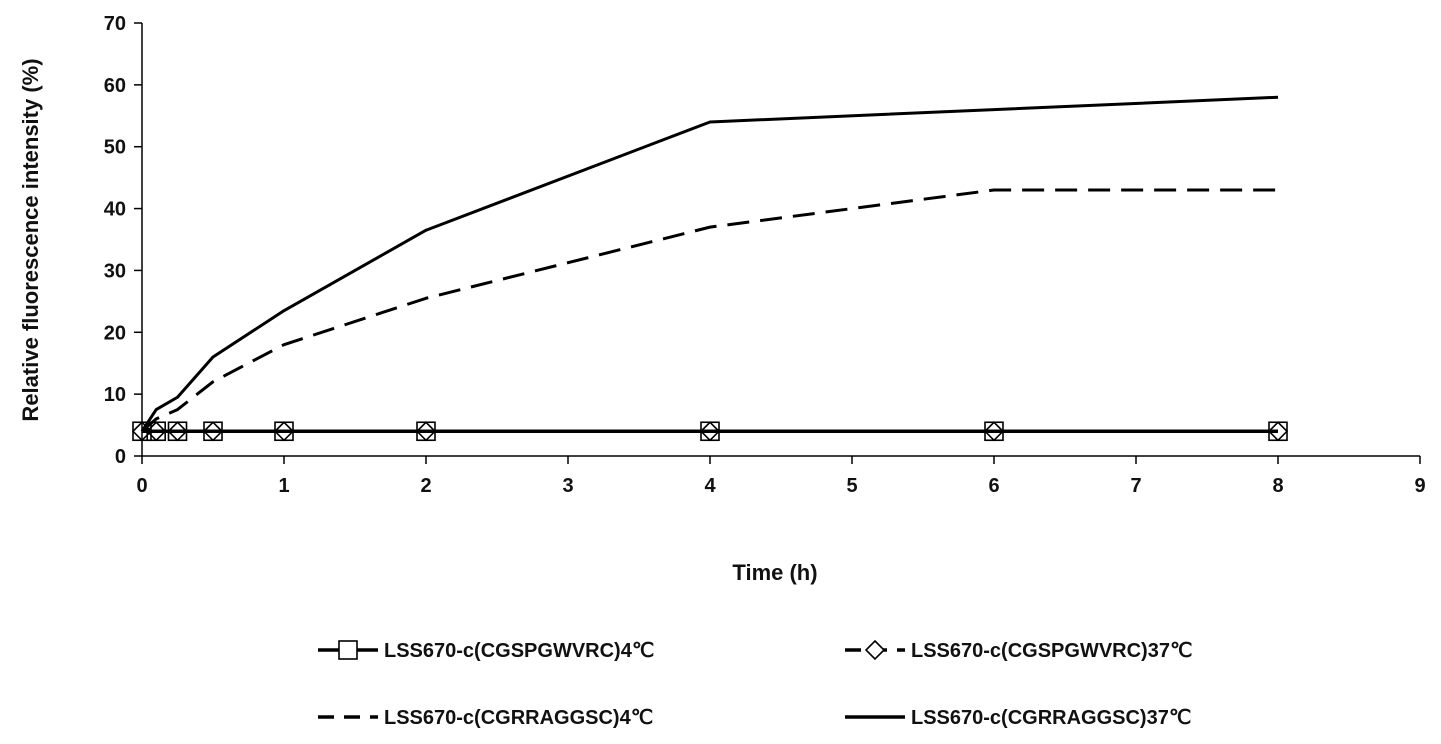 This screenshot has height=744, width=1441. I want to click on legend-item: LSS670-c(CGRRAGGSC)37℃, so click(1018, 718).